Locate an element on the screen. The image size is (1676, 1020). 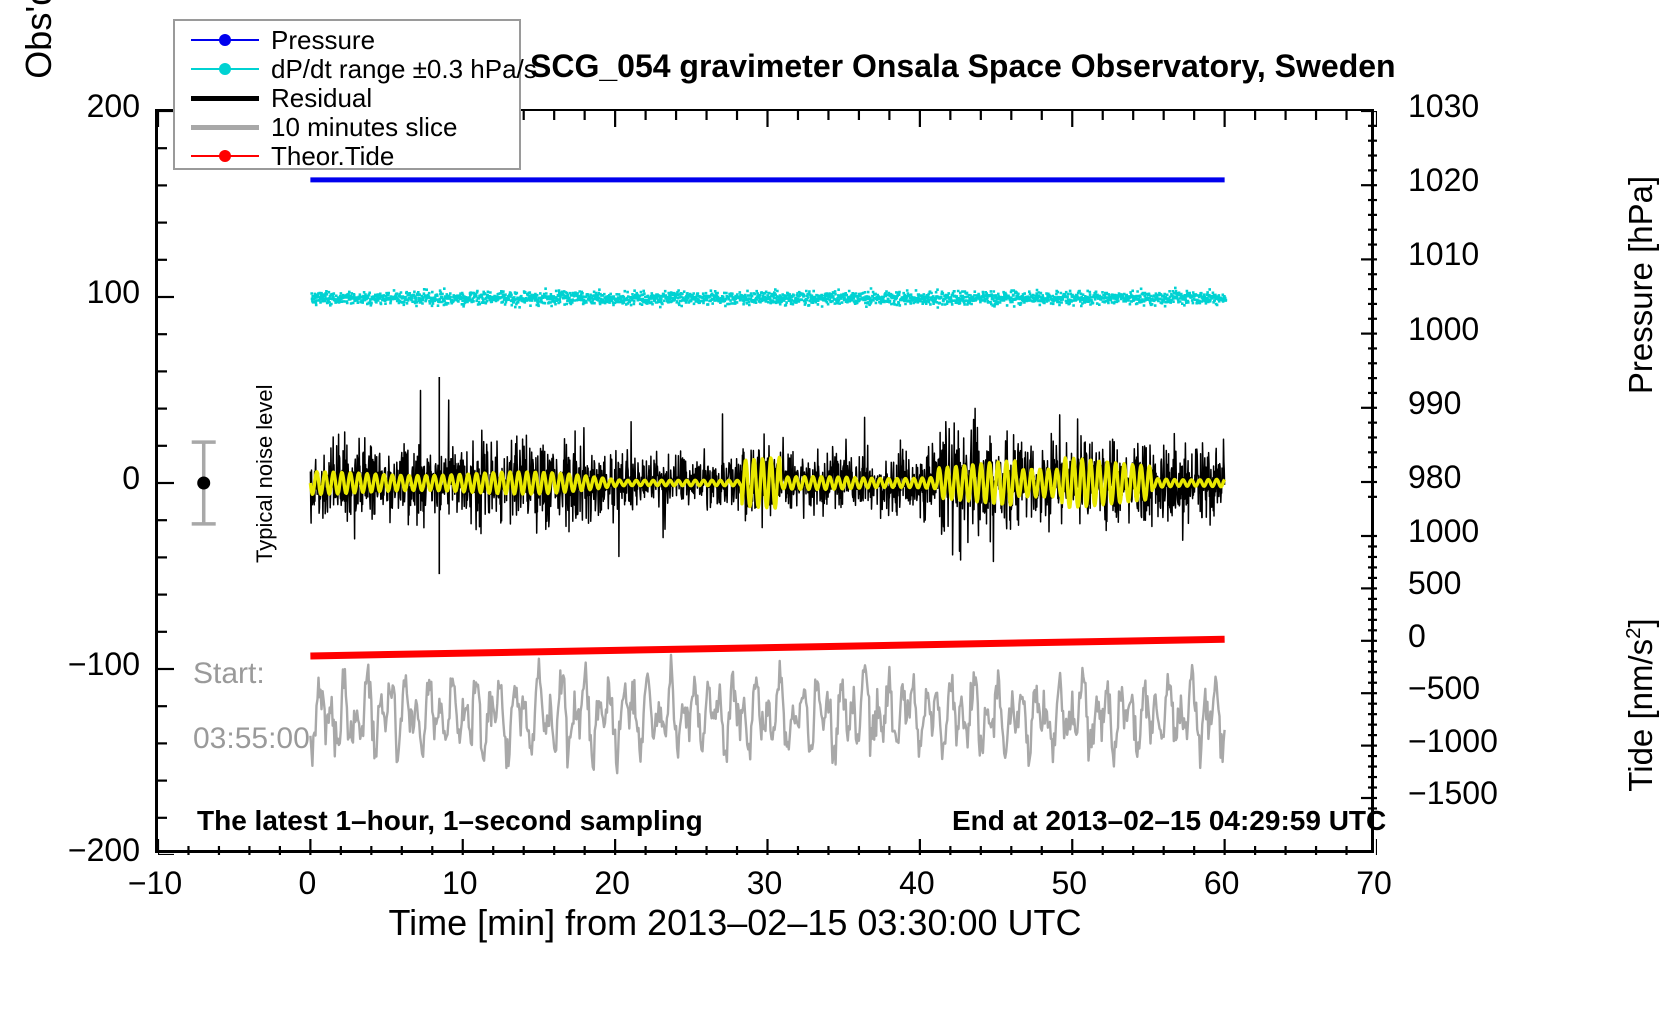
y-axis-right-pressure-label-text: Pressure [hPa] is located at coordinates (1640, 285).